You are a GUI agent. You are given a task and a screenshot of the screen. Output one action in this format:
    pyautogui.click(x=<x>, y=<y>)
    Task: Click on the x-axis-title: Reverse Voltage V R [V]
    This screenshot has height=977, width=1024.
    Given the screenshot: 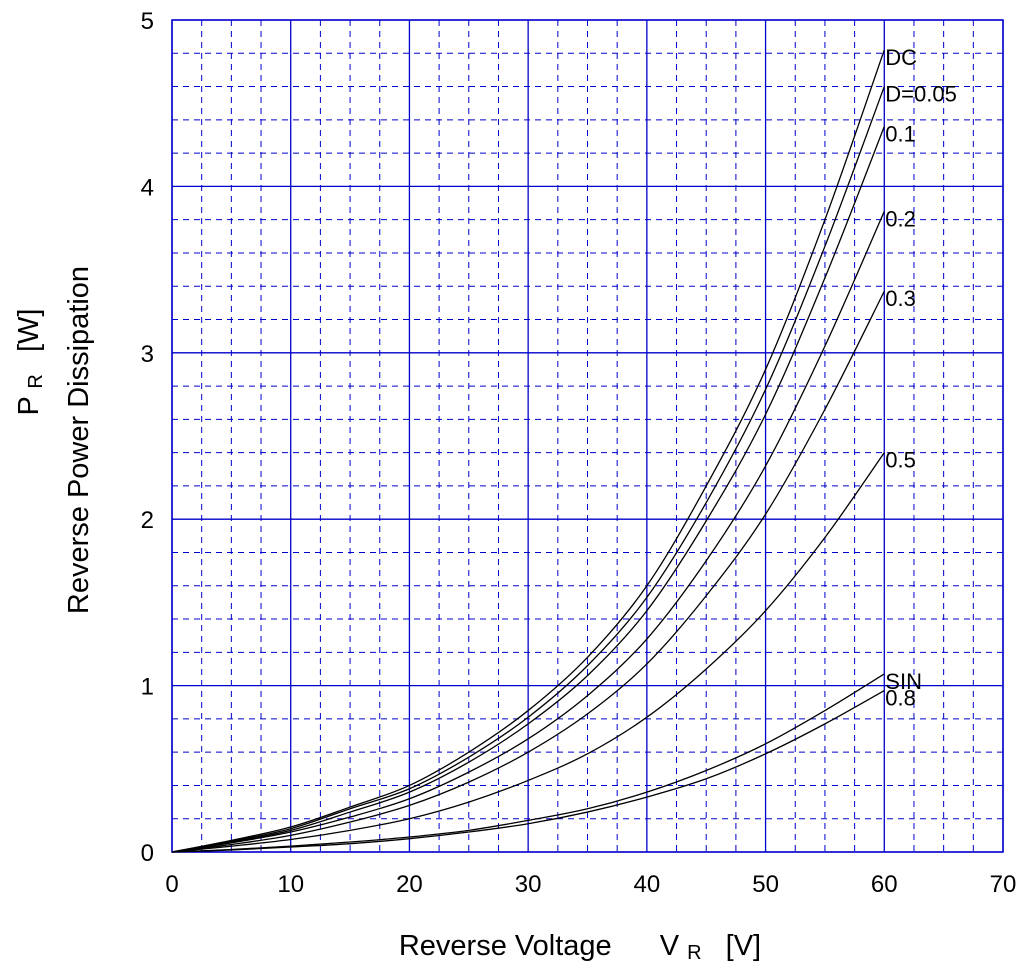 What is the action you would take?
    pyautogui.click(x=580, y=948)
    